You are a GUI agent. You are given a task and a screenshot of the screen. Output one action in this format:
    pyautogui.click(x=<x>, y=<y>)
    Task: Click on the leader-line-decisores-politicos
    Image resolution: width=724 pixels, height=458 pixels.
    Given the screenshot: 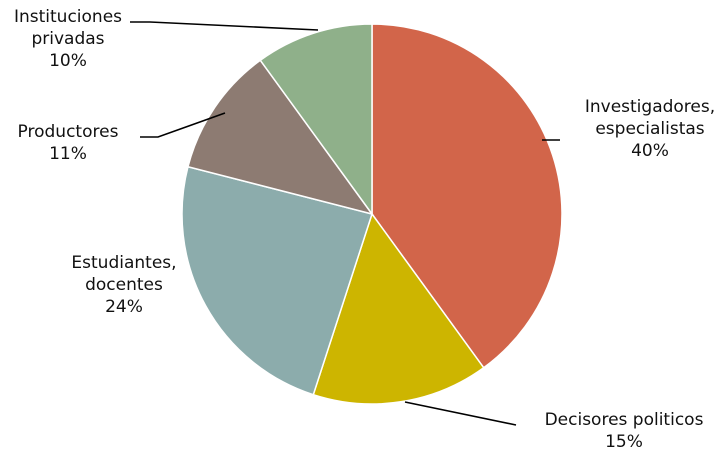 What is the action you would take?
    pyautogui.click(x=460, y=413)
    